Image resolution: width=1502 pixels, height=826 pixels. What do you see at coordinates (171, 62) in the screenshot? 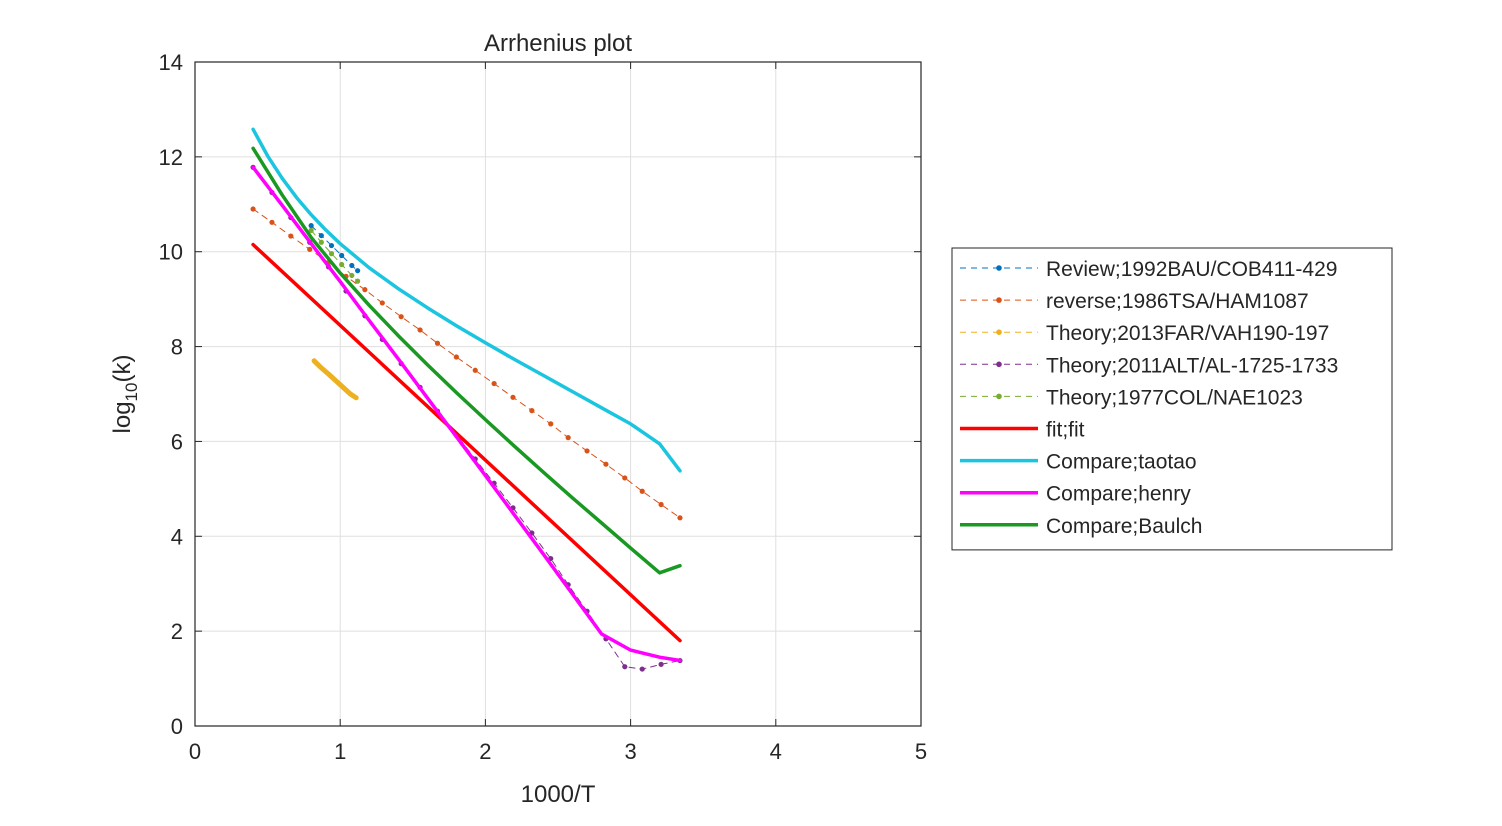
I see `y-tick-label: 14` at bounding box center [171, 62].